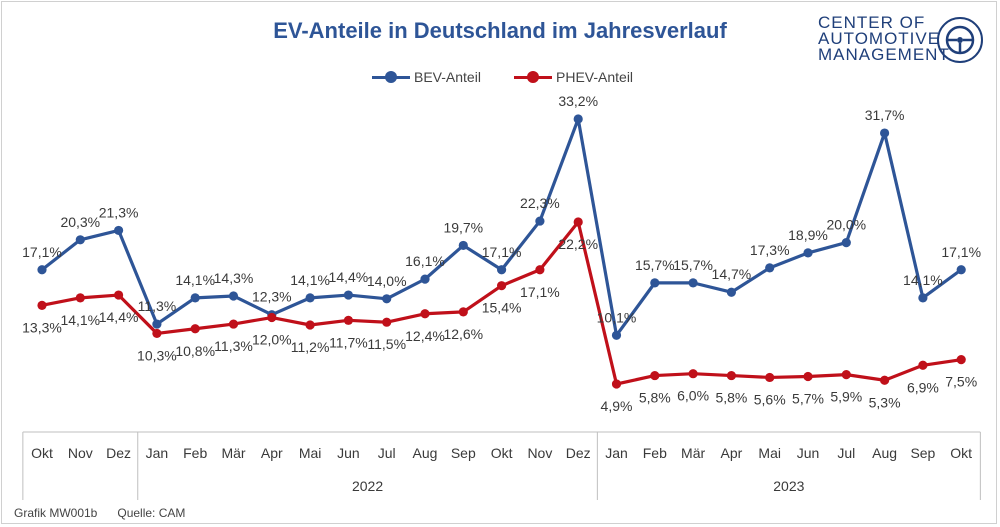  Describe the element at coordinates (391, 76) in the screenshot. I see `legend-swatch-bev` at that location.